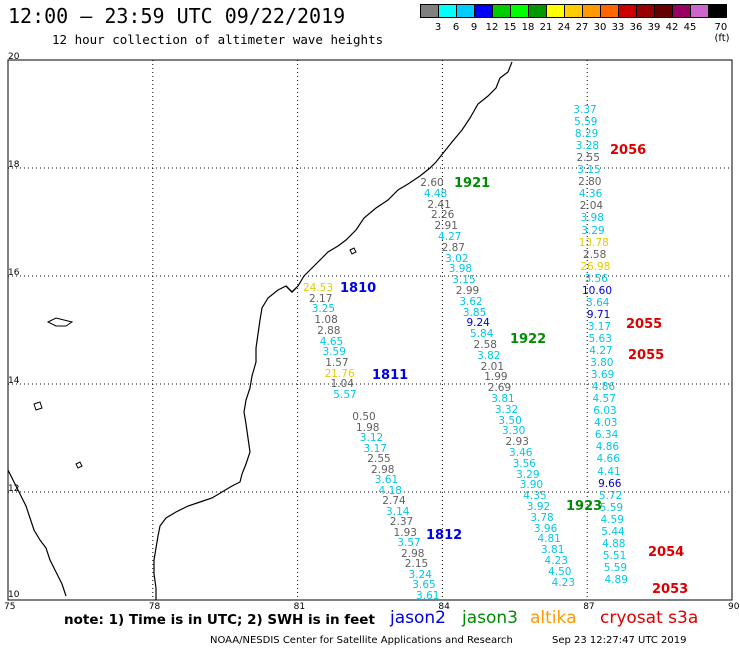 Image resolution: width=740 pixels, height=650 pixels. Describe the element at coordinates (612, 519) in the screenshot. I see `wave-height-value: 4.59` at that location.